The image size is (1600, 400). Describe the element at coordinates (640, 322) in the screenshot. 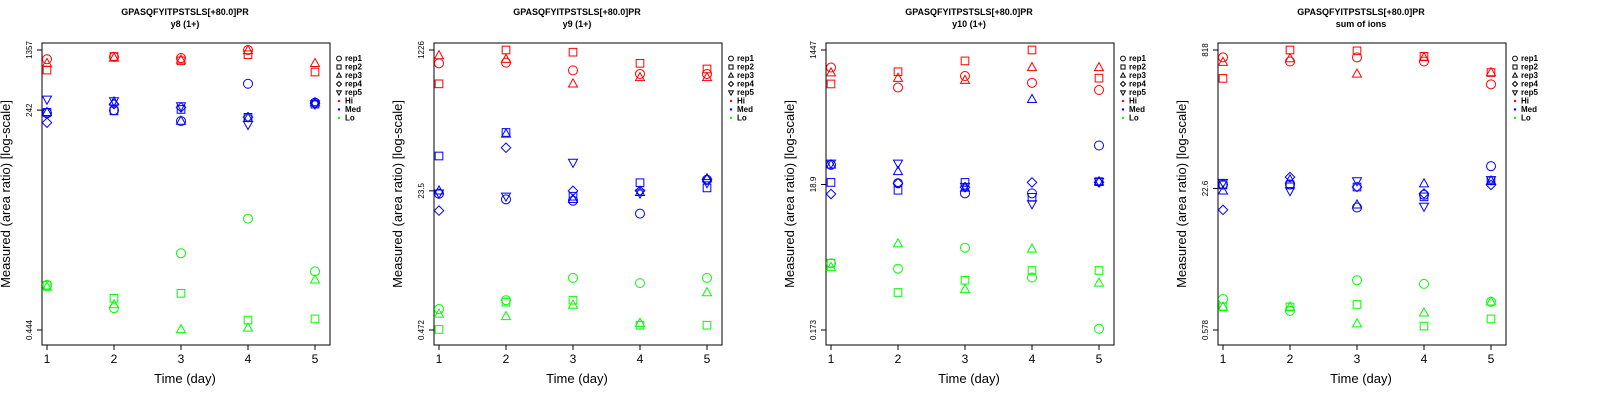

I see `data-point-lo-rep3-day4` at that location.